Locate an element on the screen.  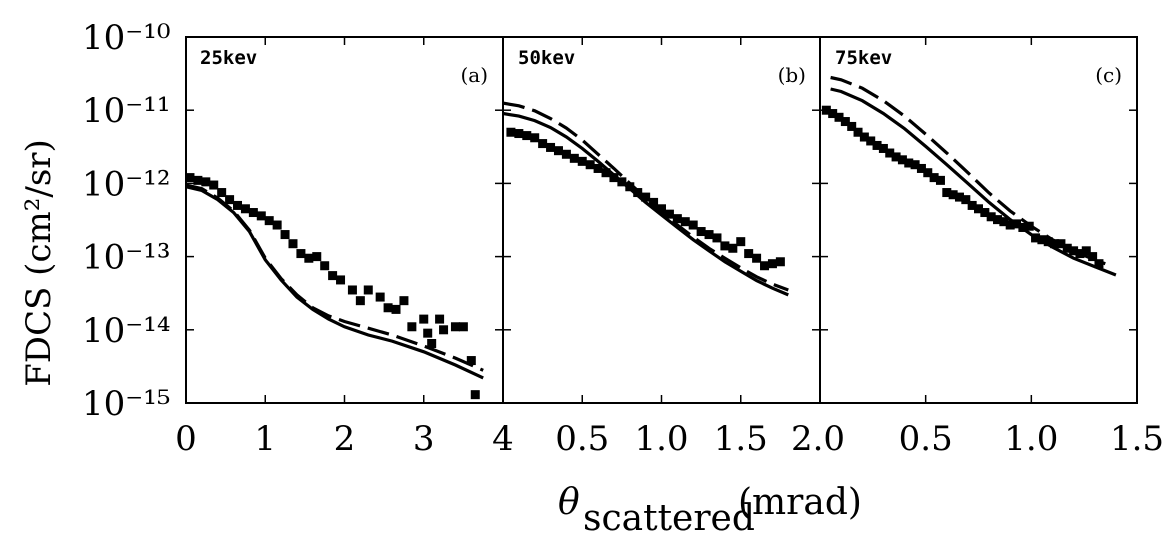
y-axis-label: FDCS (cm²/sr) is located at coordinates (39, 263).